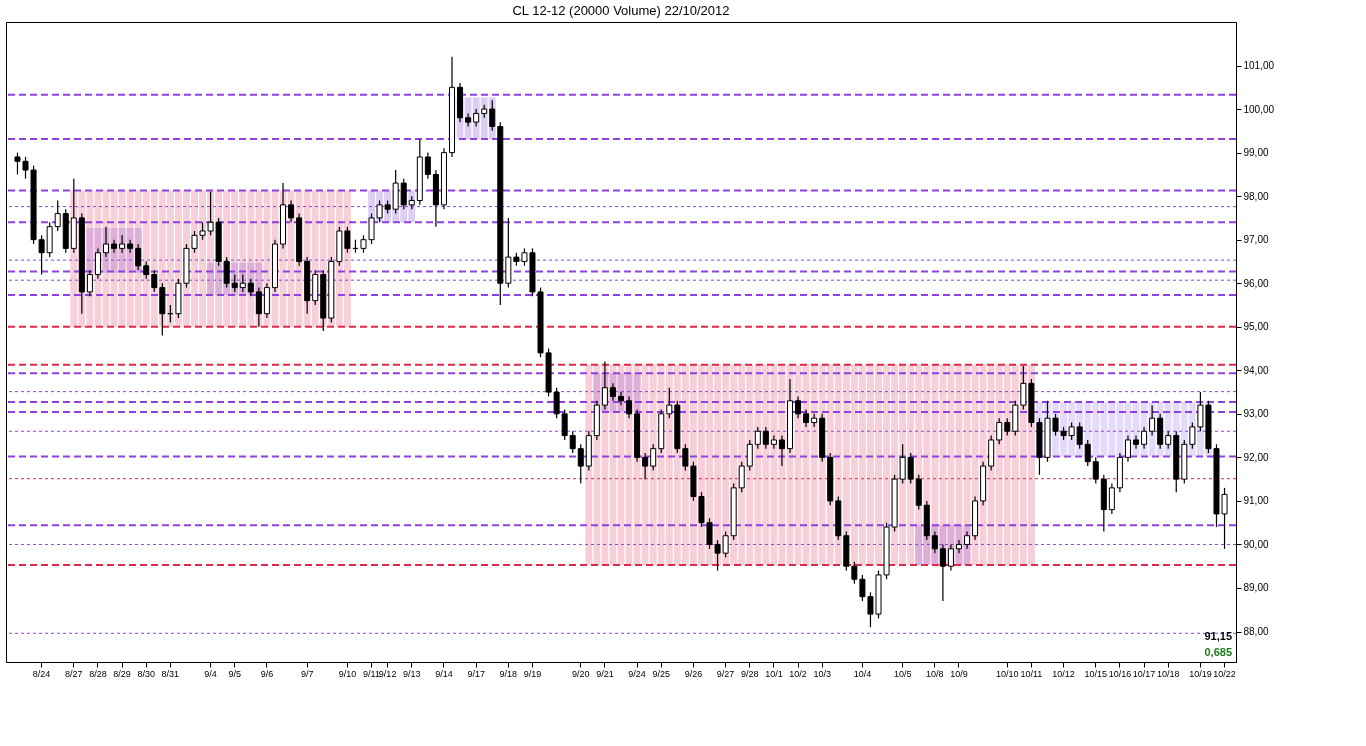 The height and width of the screenshot is (746, 1366). Describe the element at coordinates (1256, 501) in the screenshot. I see `y-tick-label: 91,00` at that location.